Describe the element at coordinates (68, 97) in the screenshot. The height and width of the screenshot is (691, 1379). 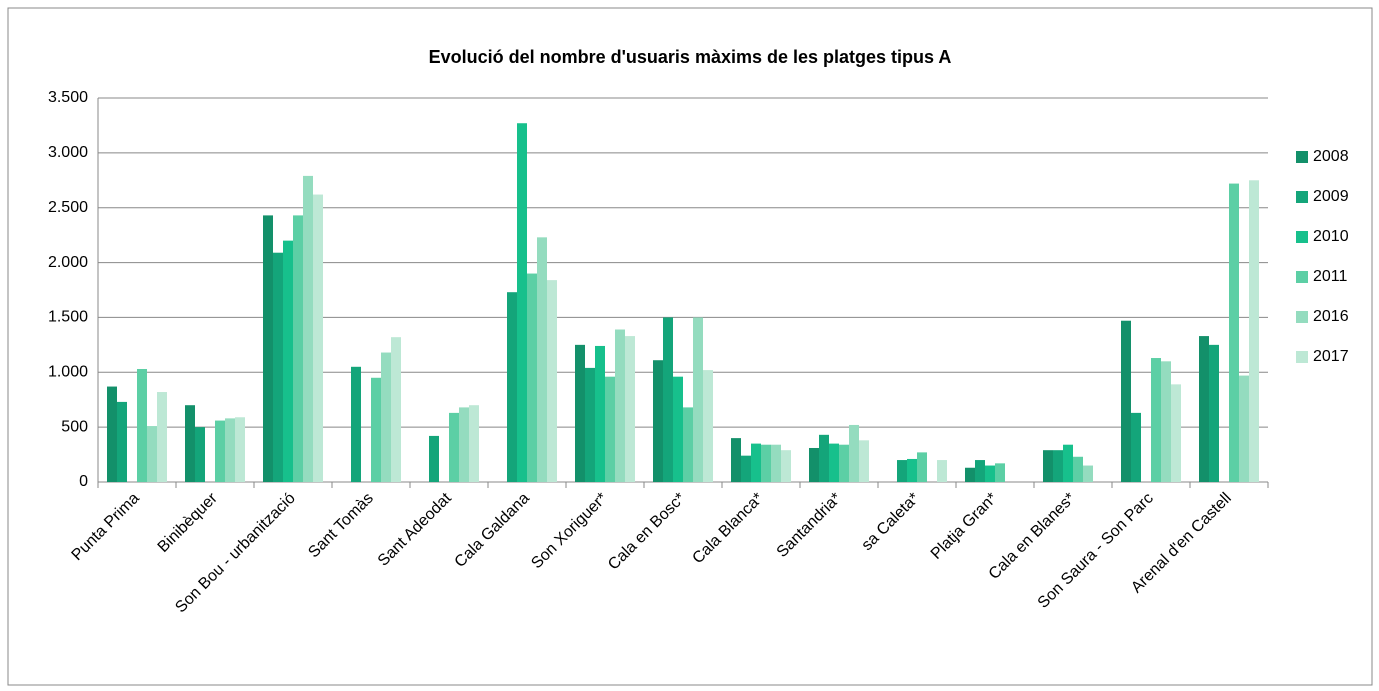
I see `y-tick-label: 3.500` at that location.